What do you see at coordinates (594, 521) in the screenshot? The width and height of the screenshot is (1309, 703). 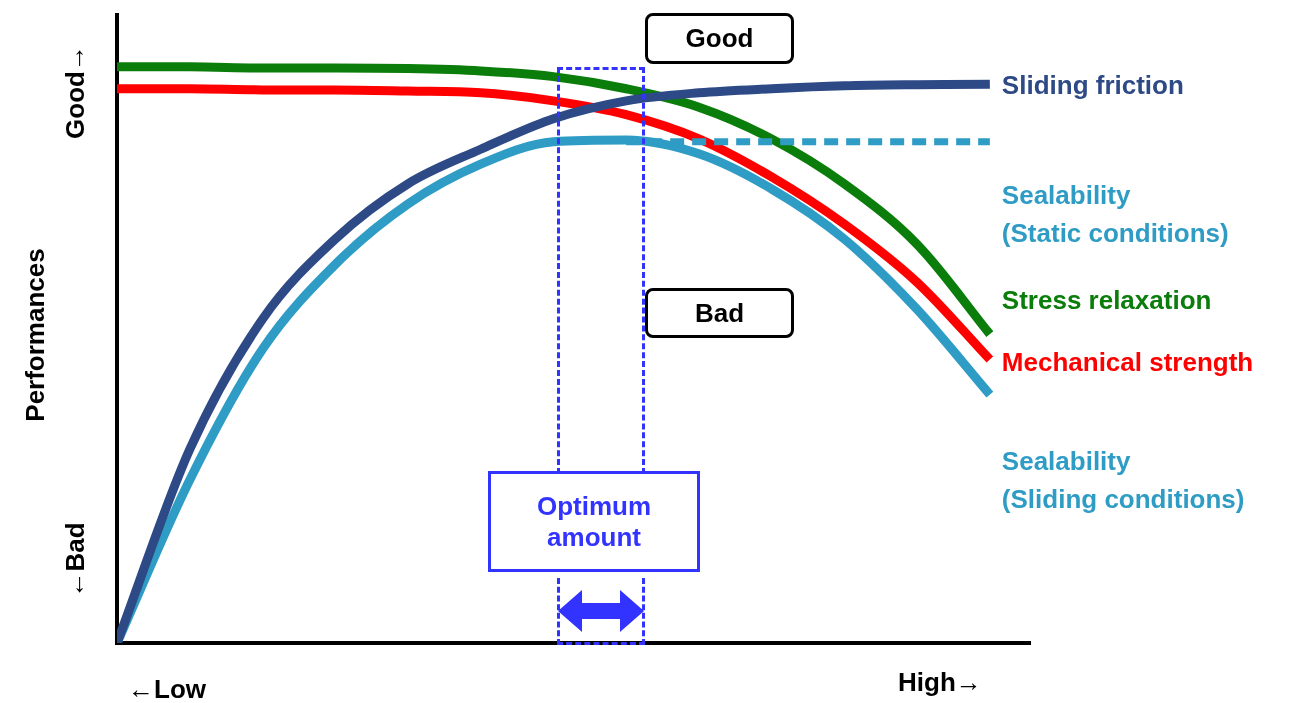 I see `annotation: Optimum amount` at bounding box center [594, 521].